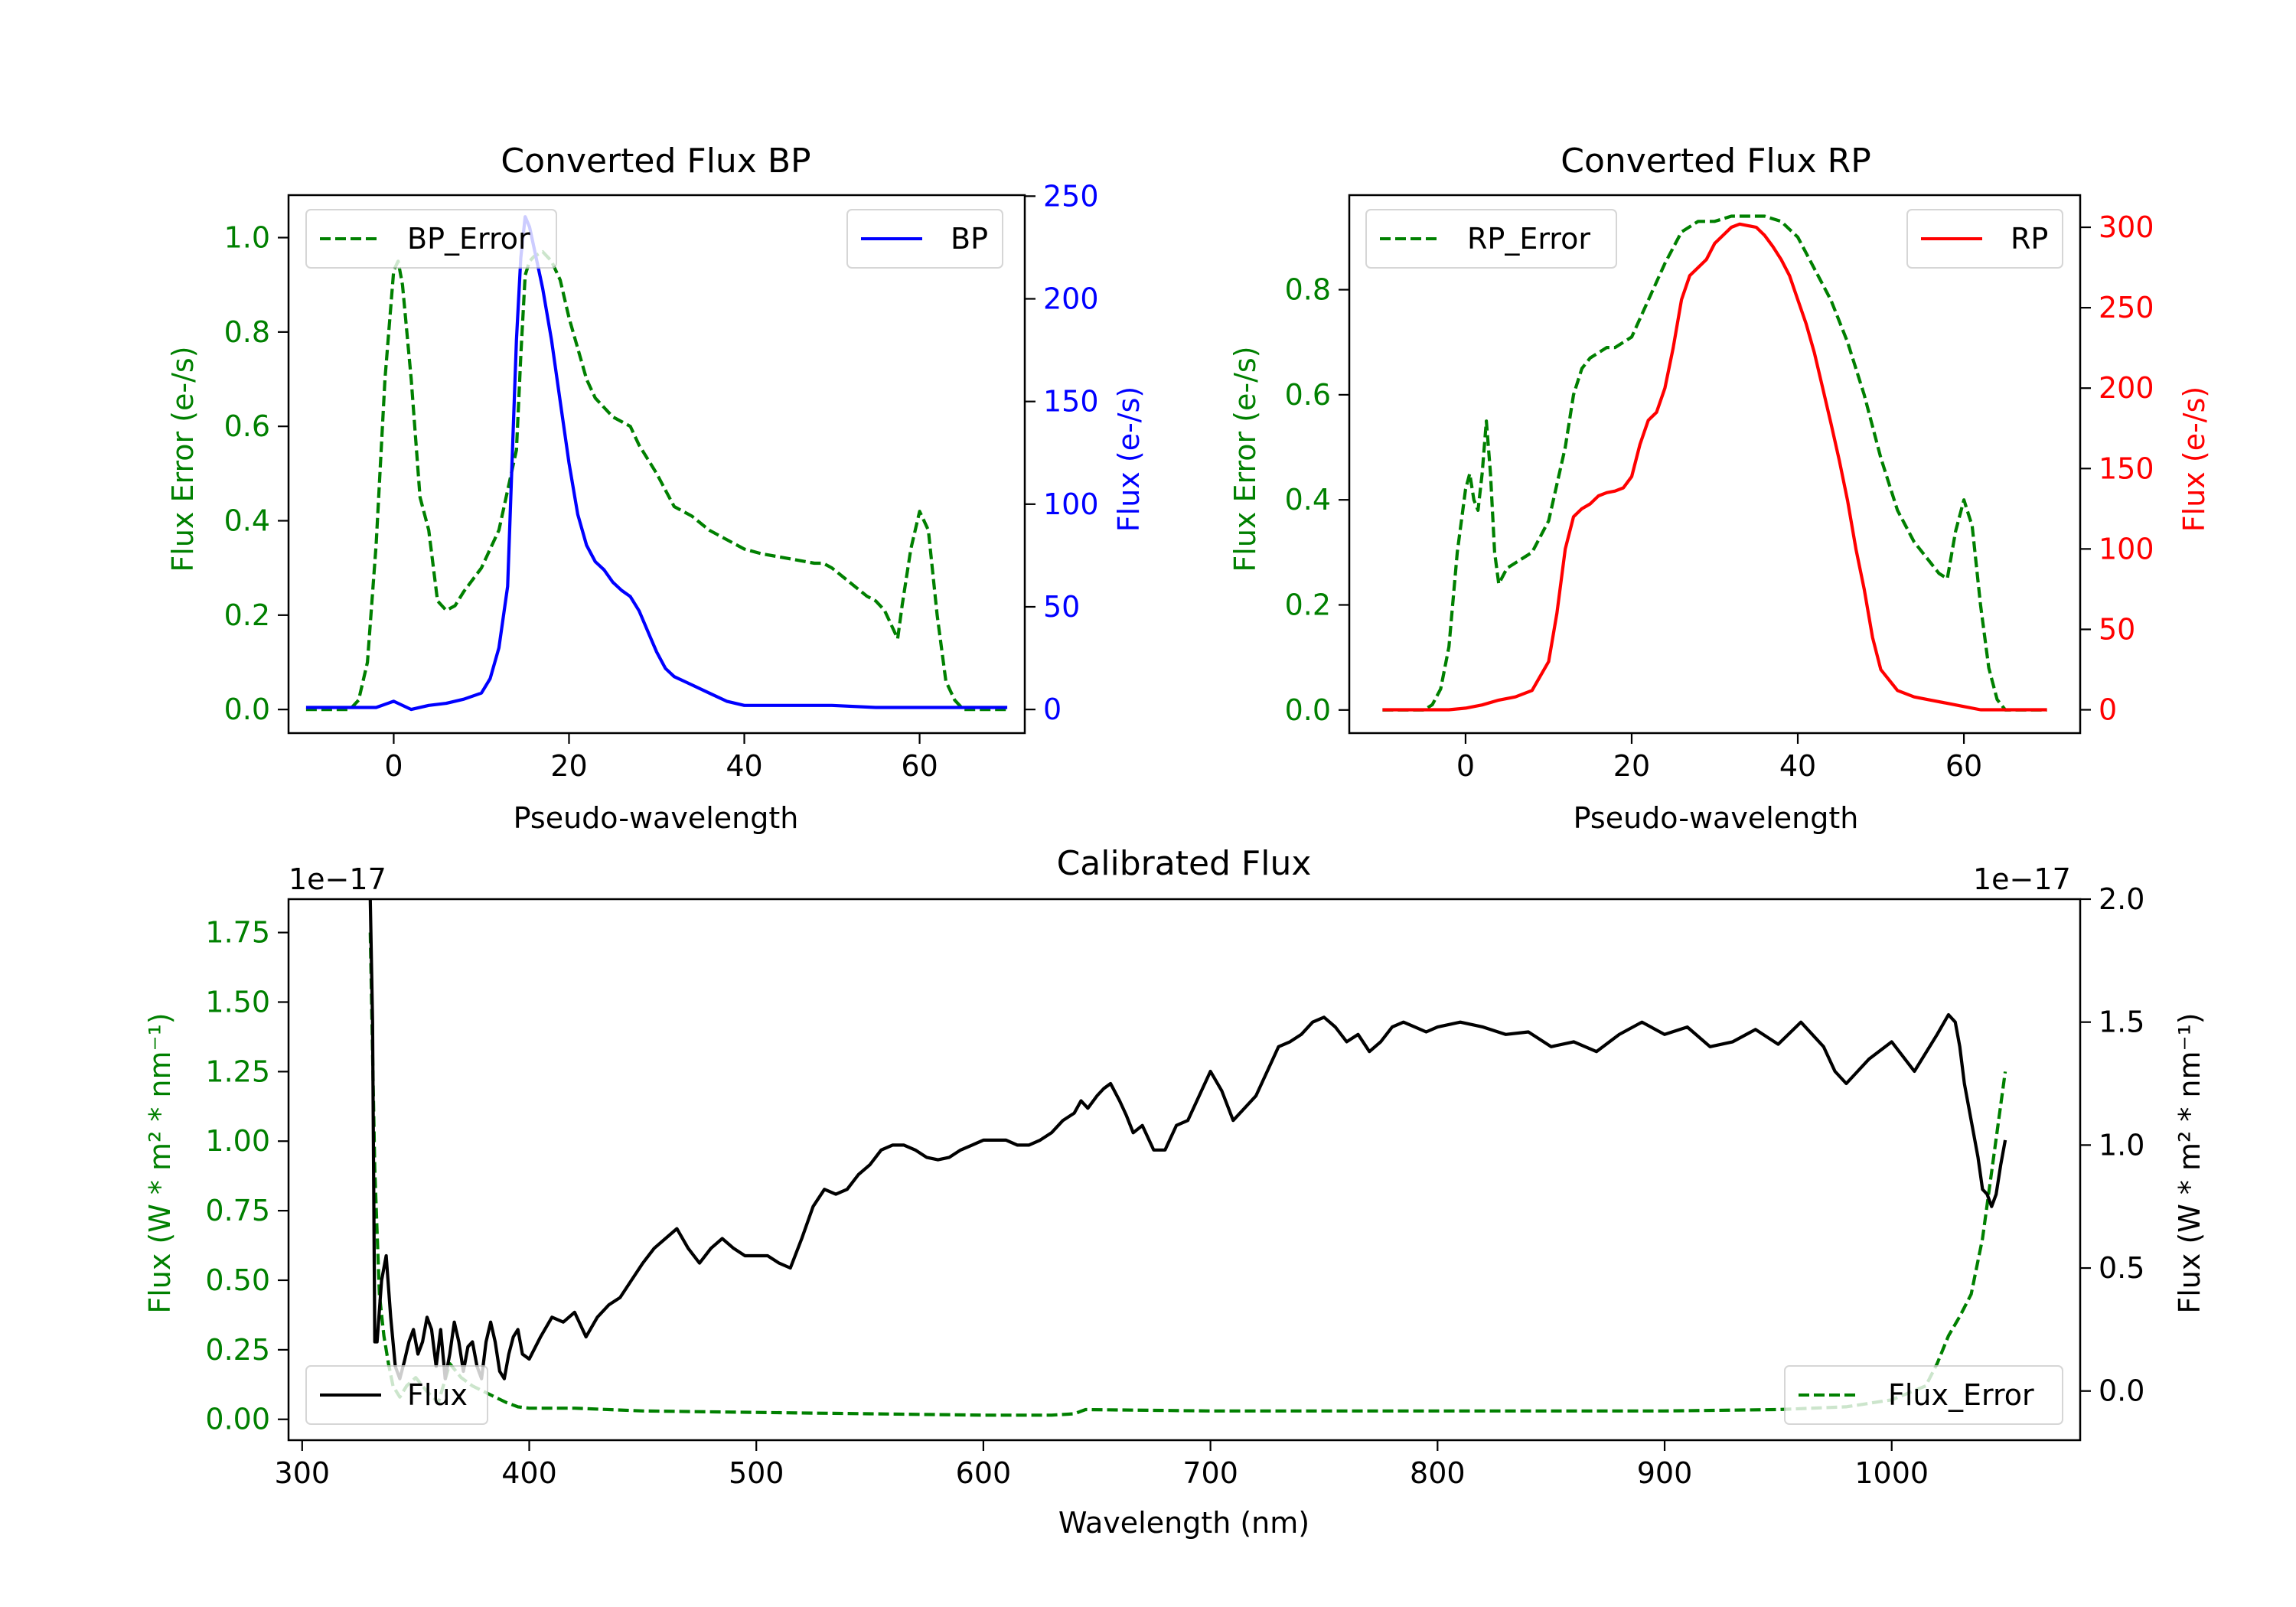  What do you see at coordinates (1465, 766) in the screenshot?
I see `rp-xtick-label: 0` at bounding box center [1465, 766].